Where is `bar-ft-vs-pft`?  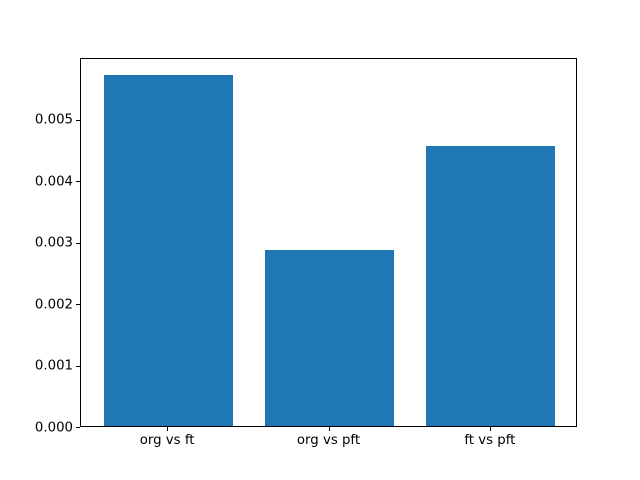 bar-ft-vs-pft is located at coordinates (491, 285).